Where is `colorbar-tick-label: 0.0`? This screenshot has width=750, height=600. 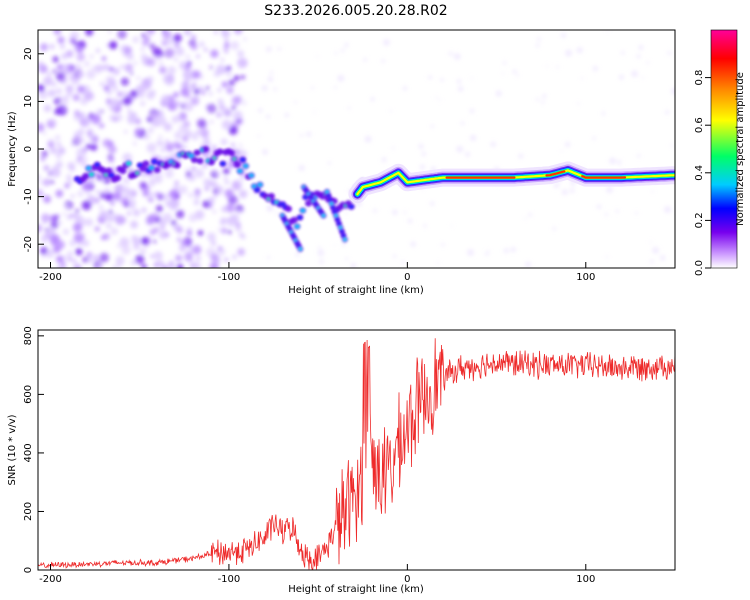 colorbar-tick-label: 0.0 is located at coordinates (699, 268).